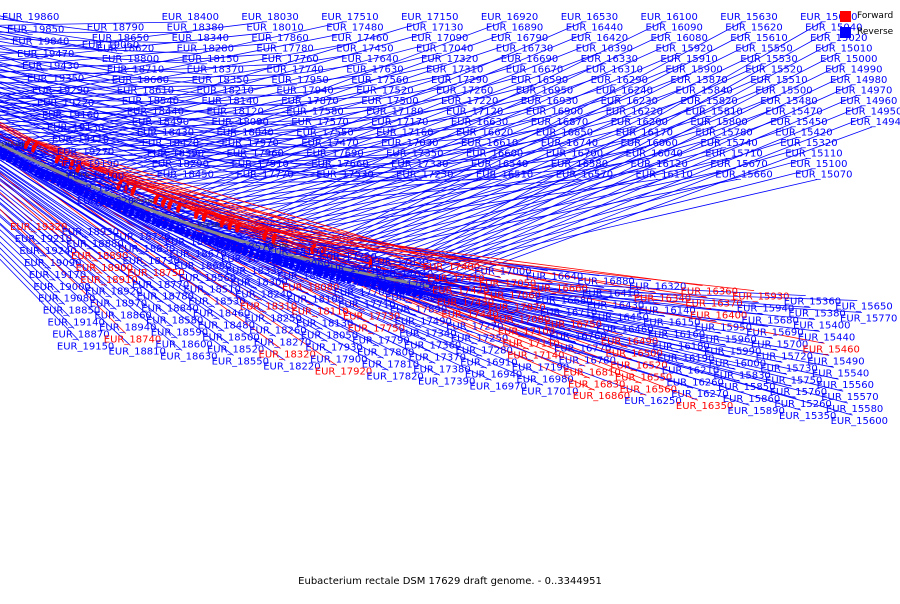 The width and height of the screenshot is (900, 604). What do you see at coordinates (120, 38) in the screenshot?
I see `gene-label: EUR_18650` at bounding box center [120, 38].